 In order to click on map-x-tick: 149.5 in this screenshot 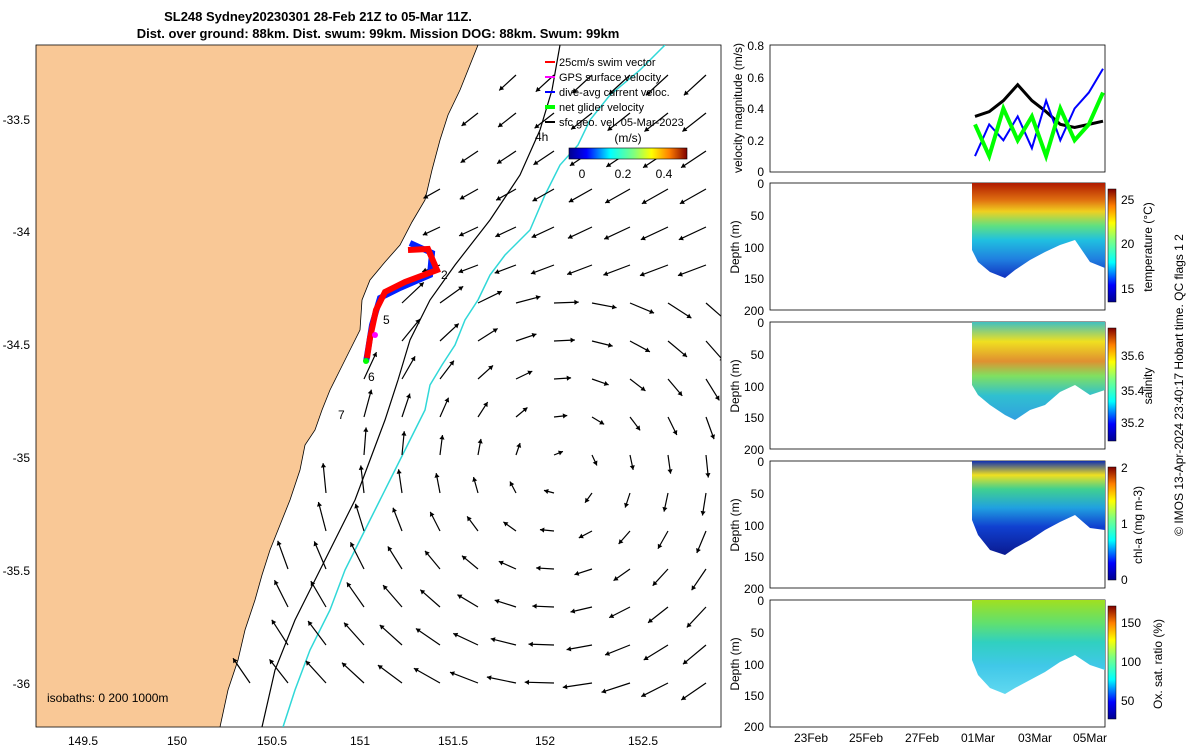, I will do `click(83, 741)`.